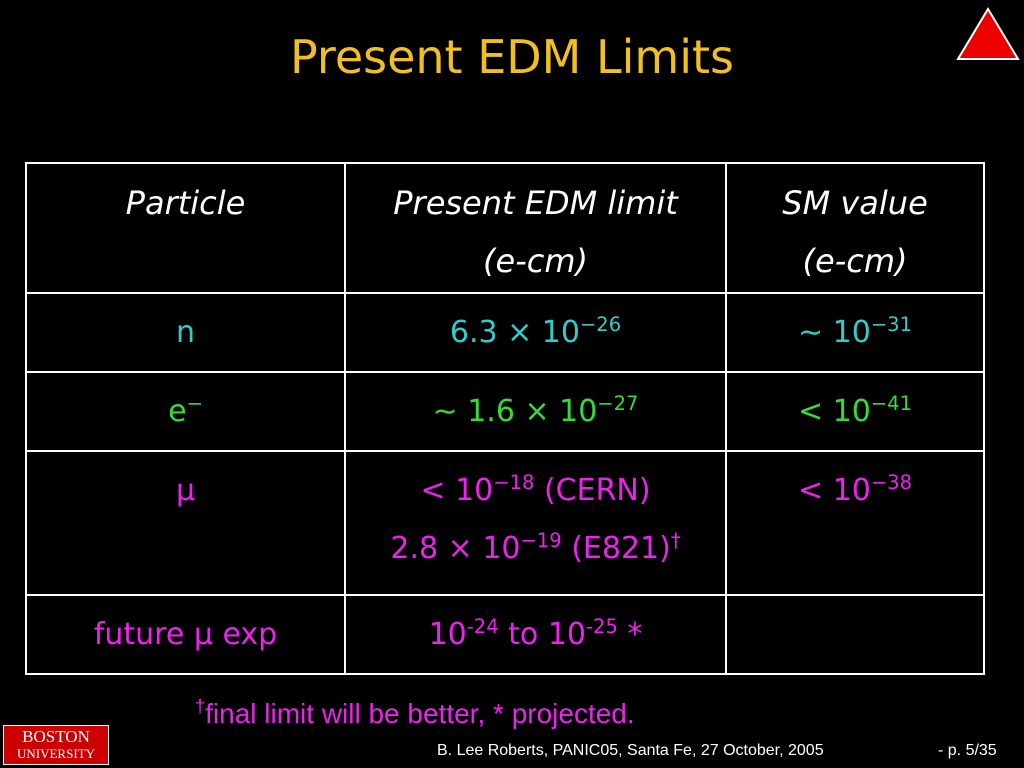 This screenshot has width=1024, height=768. Describe the element at coordinates (988, 34) in the screenshot. I see `nav-icon` at that location.